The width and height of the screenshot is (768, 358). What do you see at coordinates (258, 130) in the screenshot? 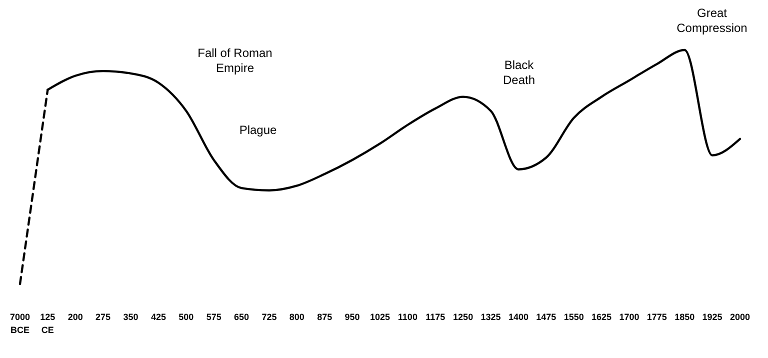
I see `annotation: Plague` at bounding box center [258, 130].